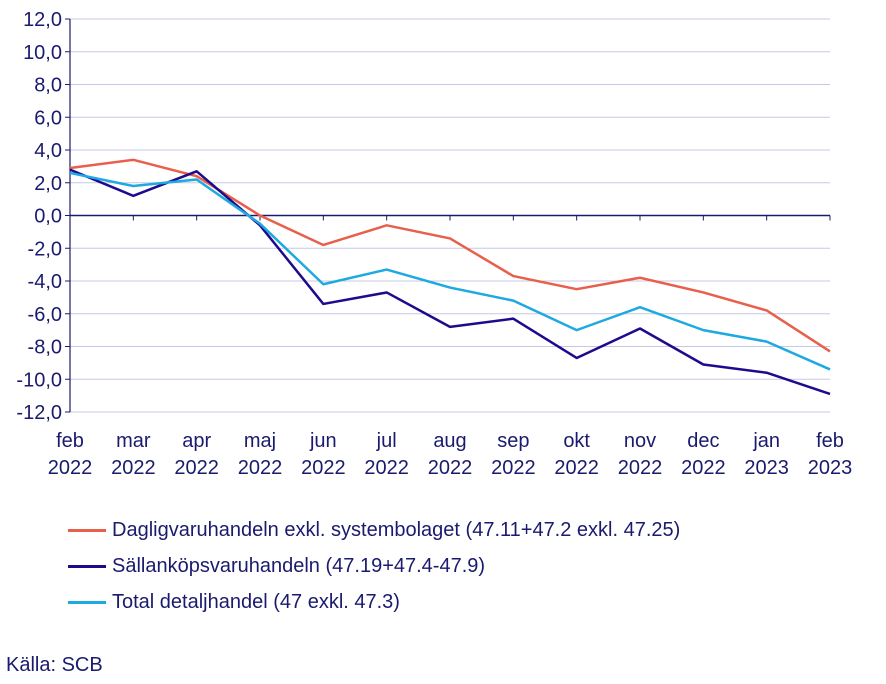  Describe the element at coordinates (323, 441) in the screenshot. I see `x-tick-label-month: jun` at that location.